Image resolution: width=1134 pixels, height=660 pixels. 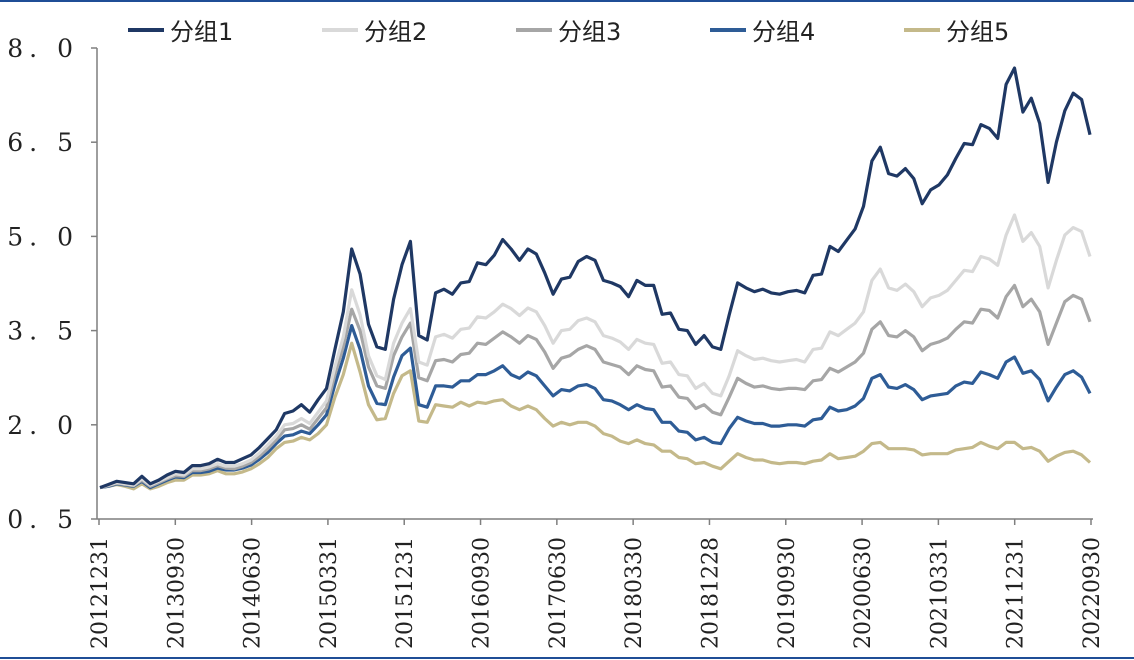 What do you see at coordinates (787, 593) in the screenshot?
I see `x-tick-label: 20190930` at bounding box center [787, 593].